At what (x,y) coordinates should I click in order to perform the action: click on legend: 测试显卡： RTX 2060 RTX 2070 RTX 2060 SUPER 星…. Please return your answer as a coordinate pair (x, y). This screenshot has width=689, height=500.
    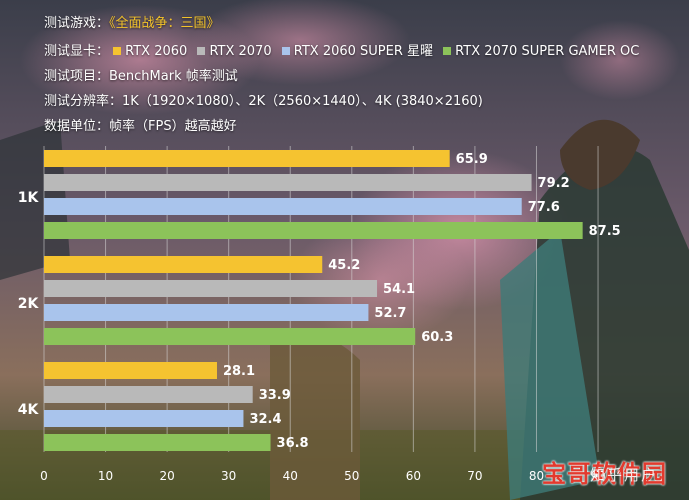
    Looking at the image, I should click on (344, 49).